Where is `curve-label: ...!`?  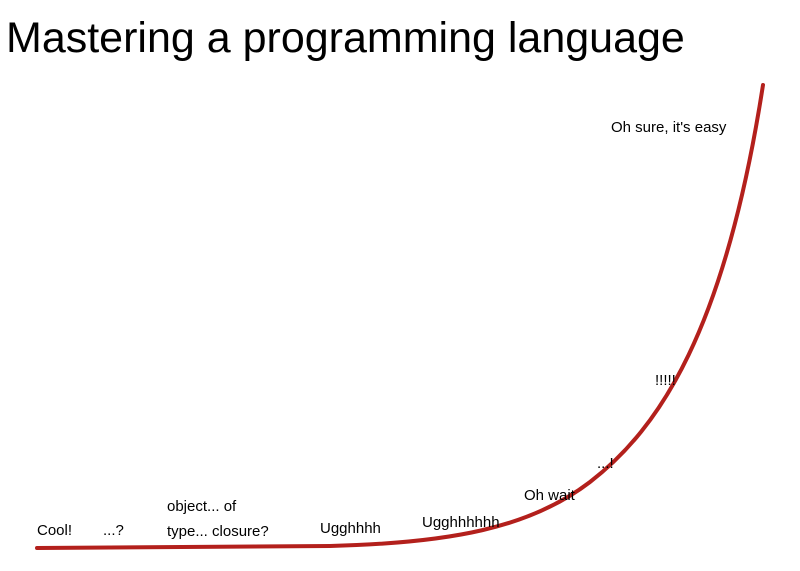 curve-label: ...! is located at coordinates (605, 463).